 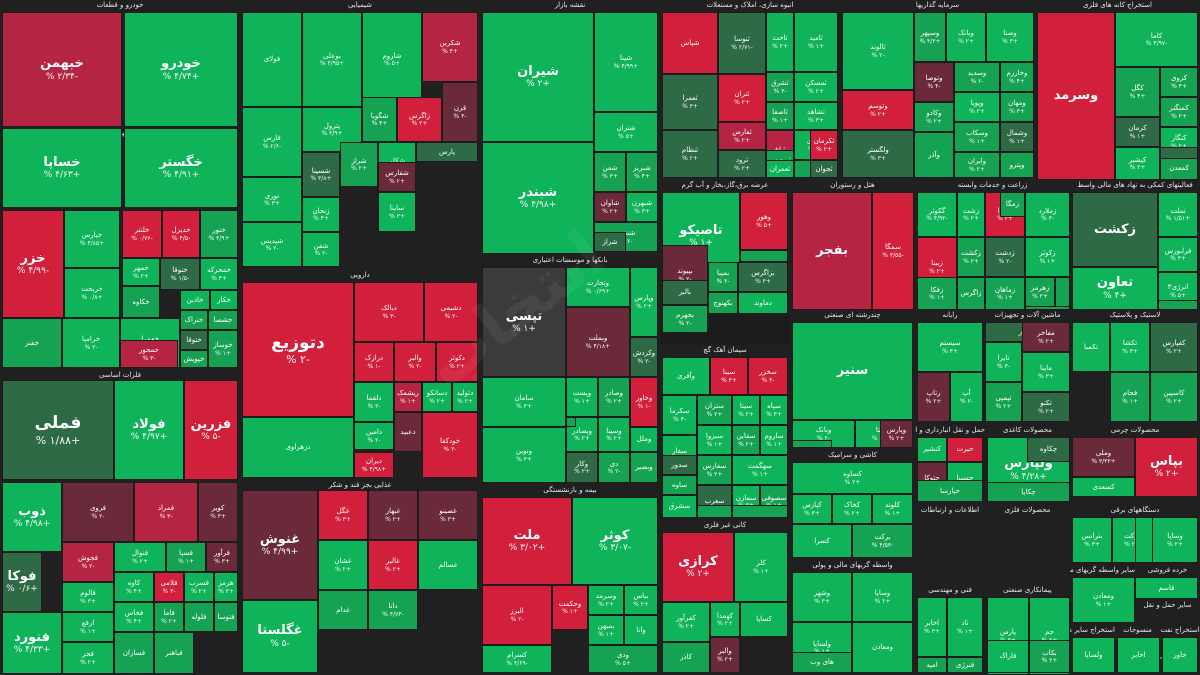 What do you see at coordinates (1115, 229) in the screenshot?
I see `stock-tile: زکشت` at bounding box center [1115, 229].